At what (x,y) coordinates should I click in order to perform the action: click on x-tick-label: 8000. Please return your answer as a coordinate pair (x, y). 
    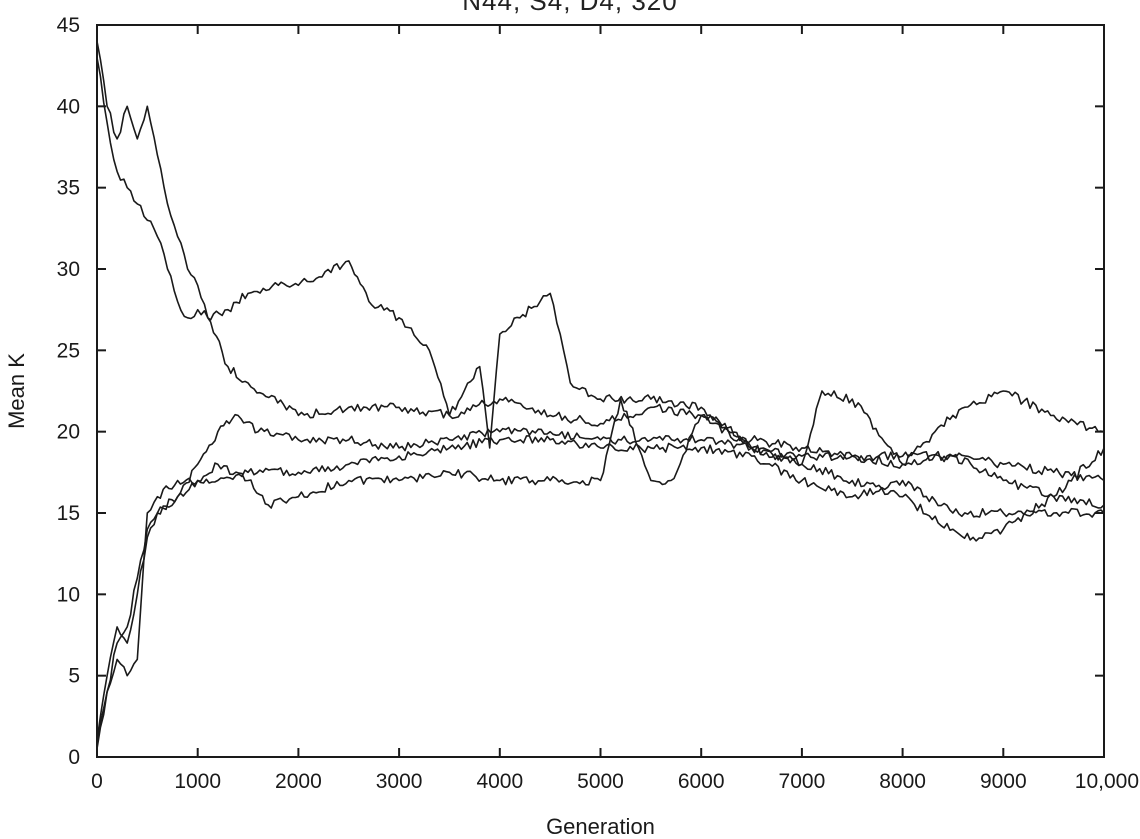
    Looking at the image, I should click on (902, 781).